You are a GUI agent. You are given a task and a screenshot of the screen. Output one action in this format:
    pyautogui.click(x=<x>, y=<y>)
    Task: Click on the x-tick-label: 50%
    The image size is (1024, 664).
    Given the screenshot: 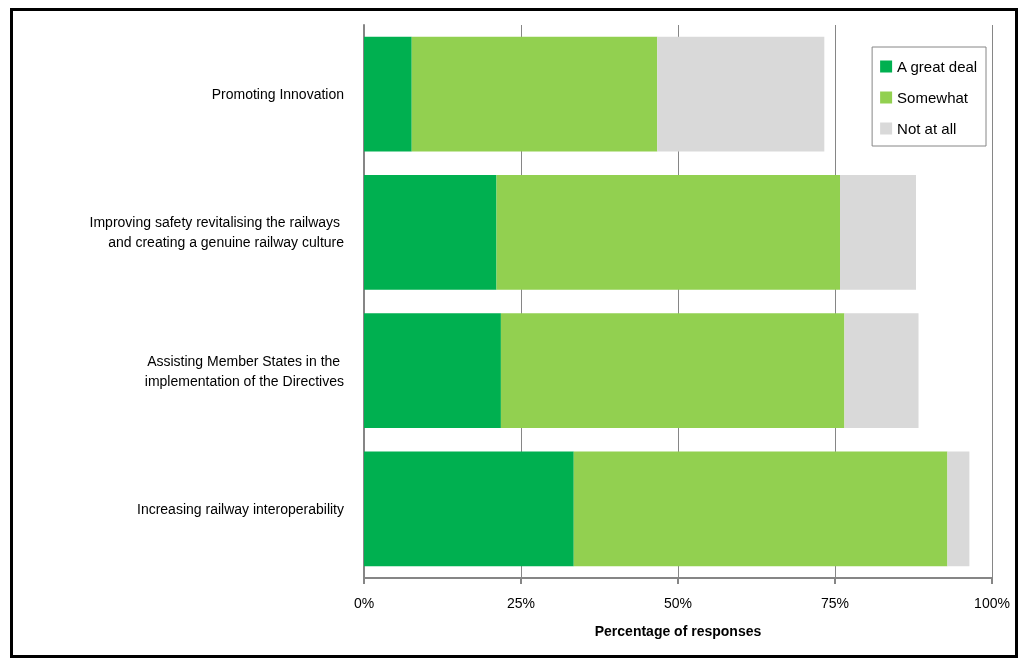 What is the action you would take?
    pyautogui.click(x=678, y=603)
    